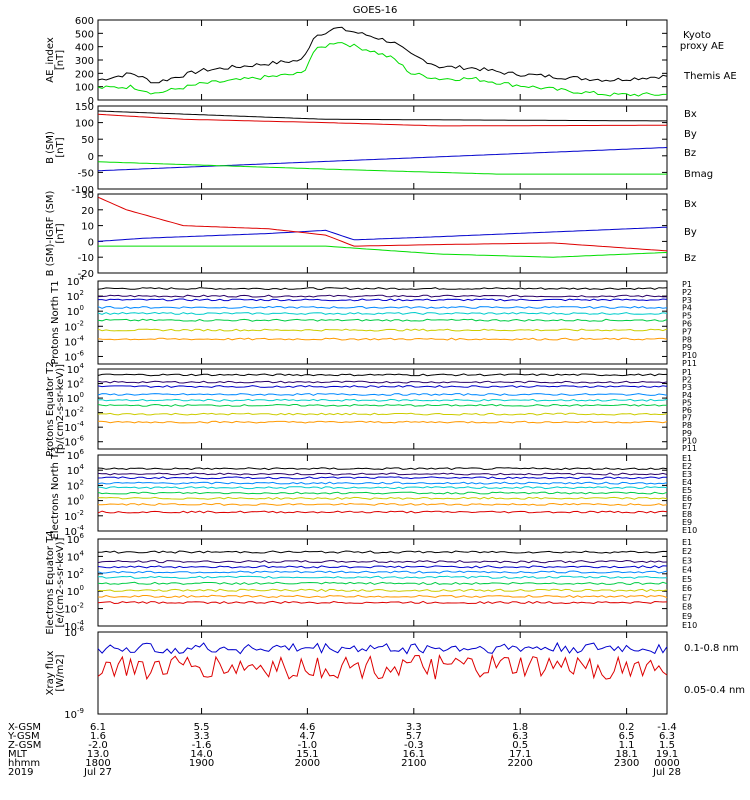 The image size is (750, 800). What do you see at coordinates (87, 211) in the screenshot?
I see `y-tick-label: 20` at bounding box center [87, 211].